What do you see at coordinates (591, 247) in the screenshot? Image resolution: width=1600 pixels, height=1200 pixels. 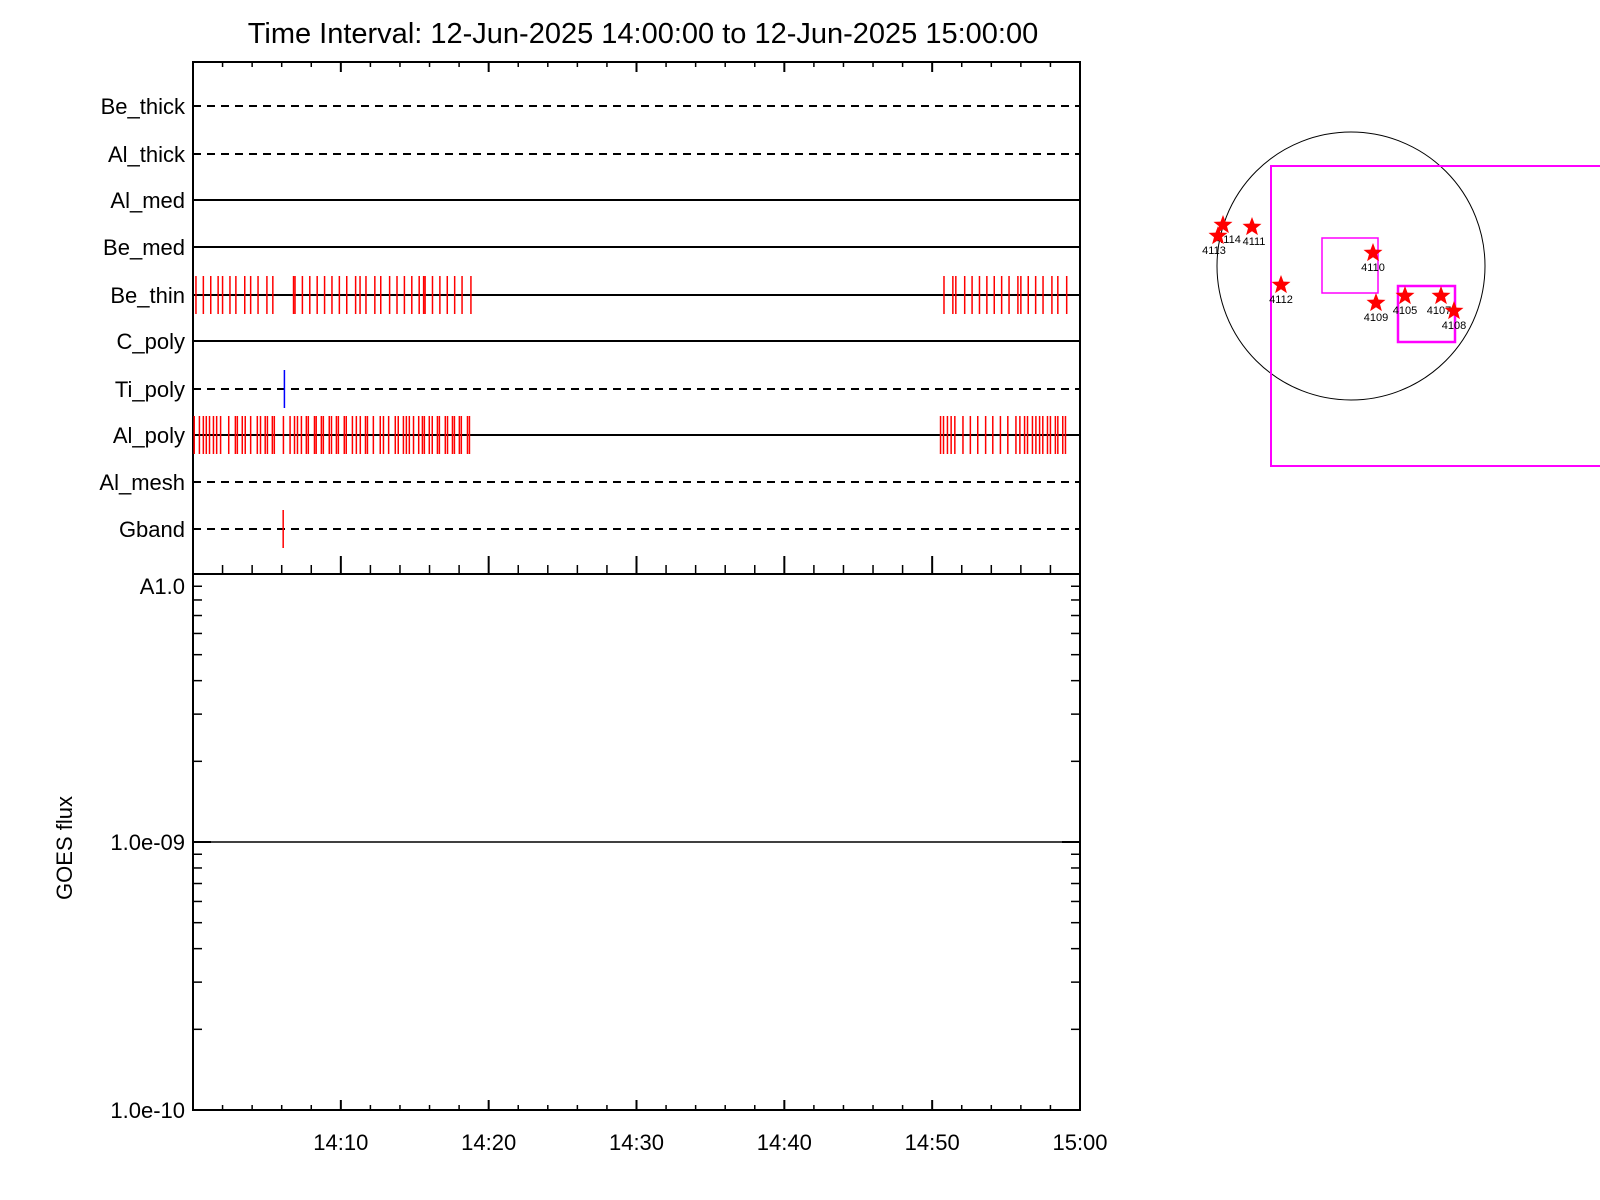 I see `row-be-med: Be_med` at bounding box center [591, 247].